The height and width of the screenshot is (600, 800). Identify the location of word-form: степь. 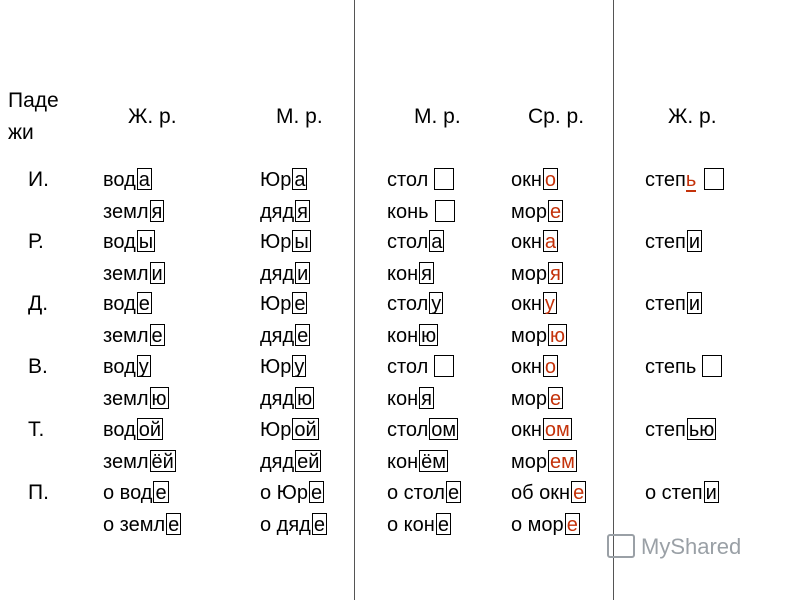
(685, 180).